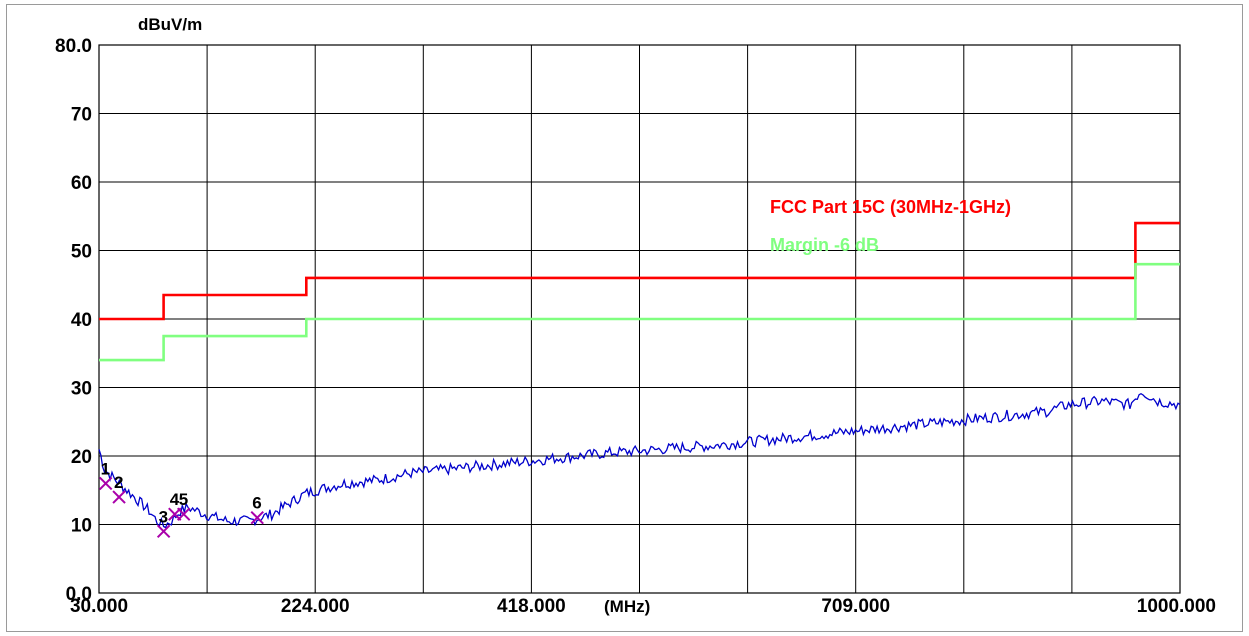  What do you see at coordinates (183, 499) in the screenshot?
I see `marker-label: 5` at bounding box center [183, 499].